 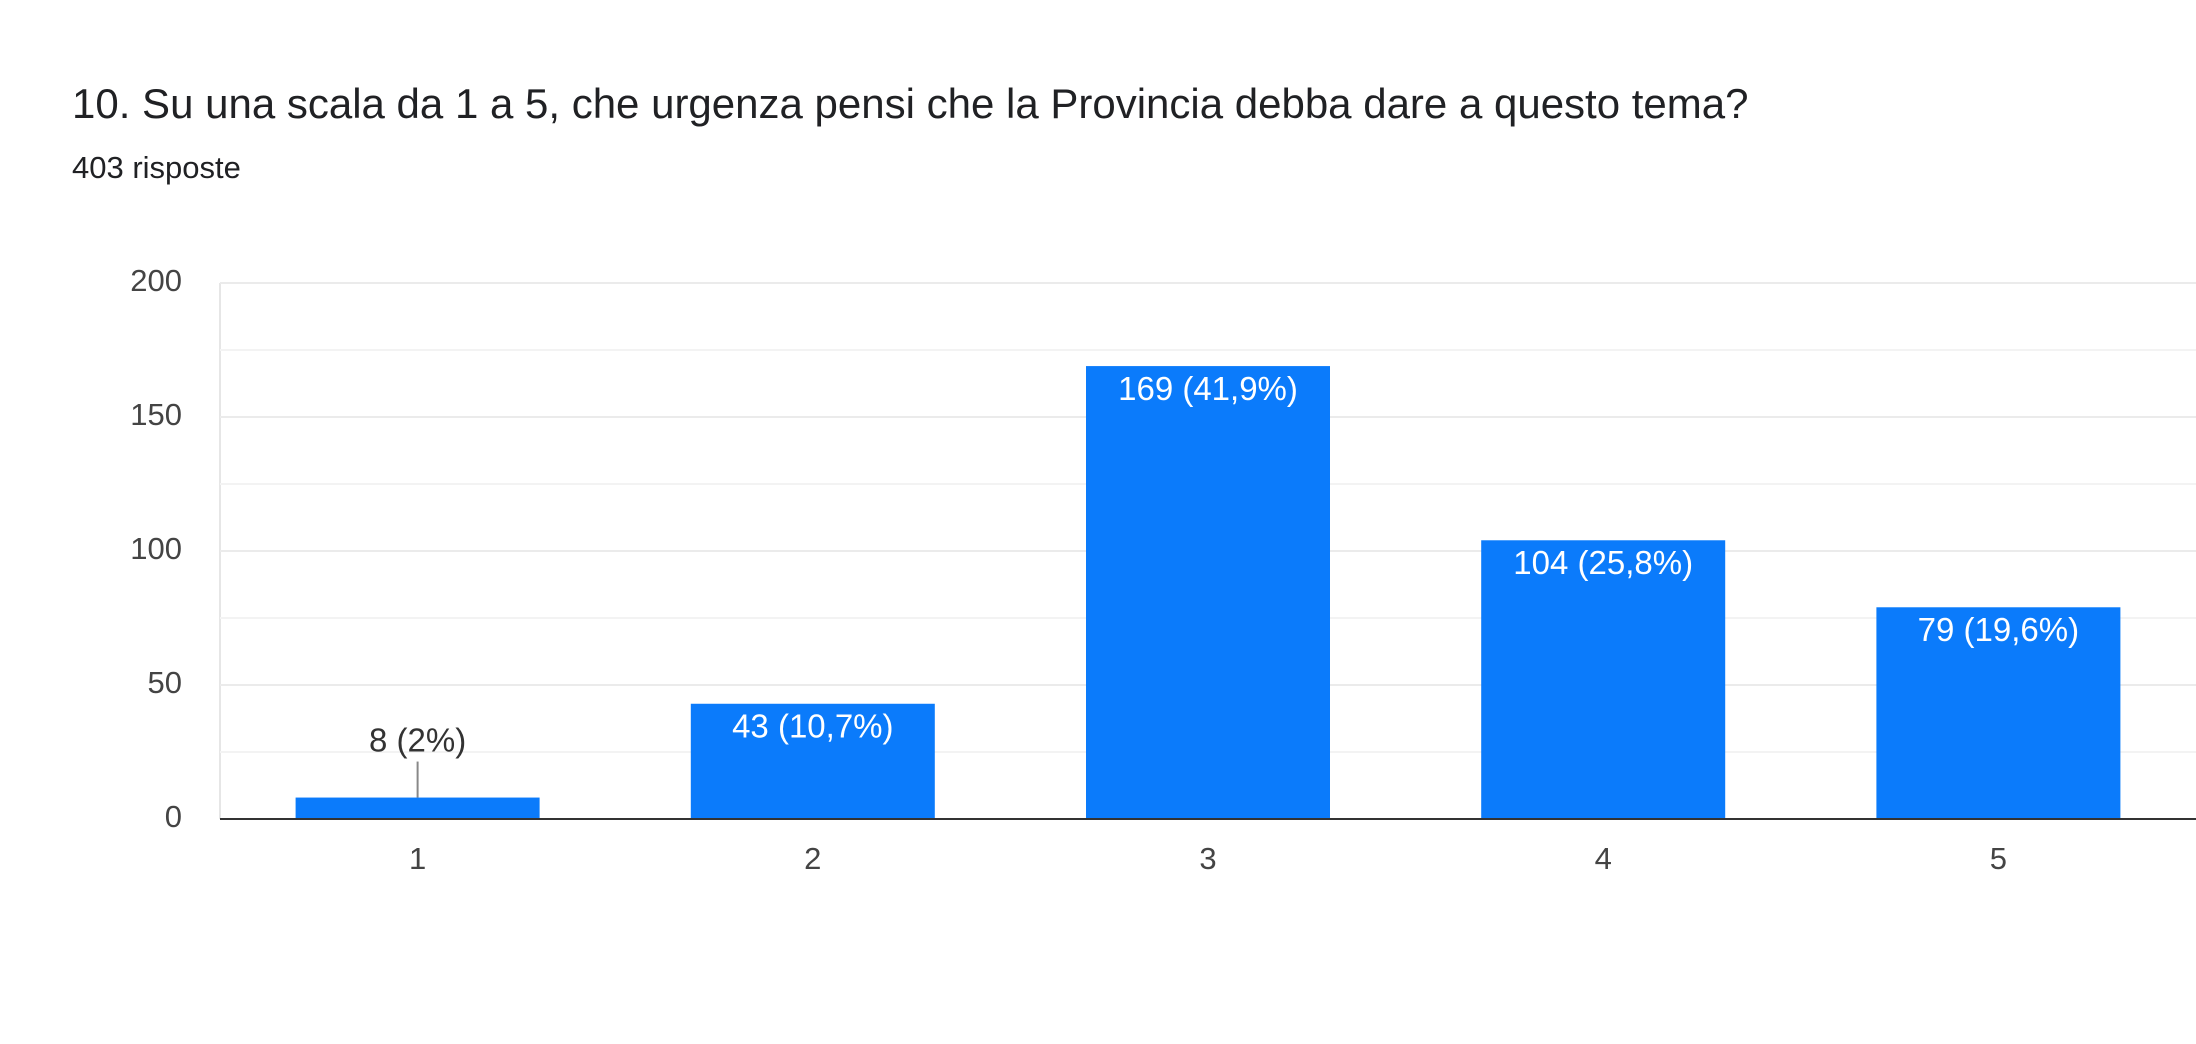 I want to click on x-tick-label: 2, so click(x=812, y=858).